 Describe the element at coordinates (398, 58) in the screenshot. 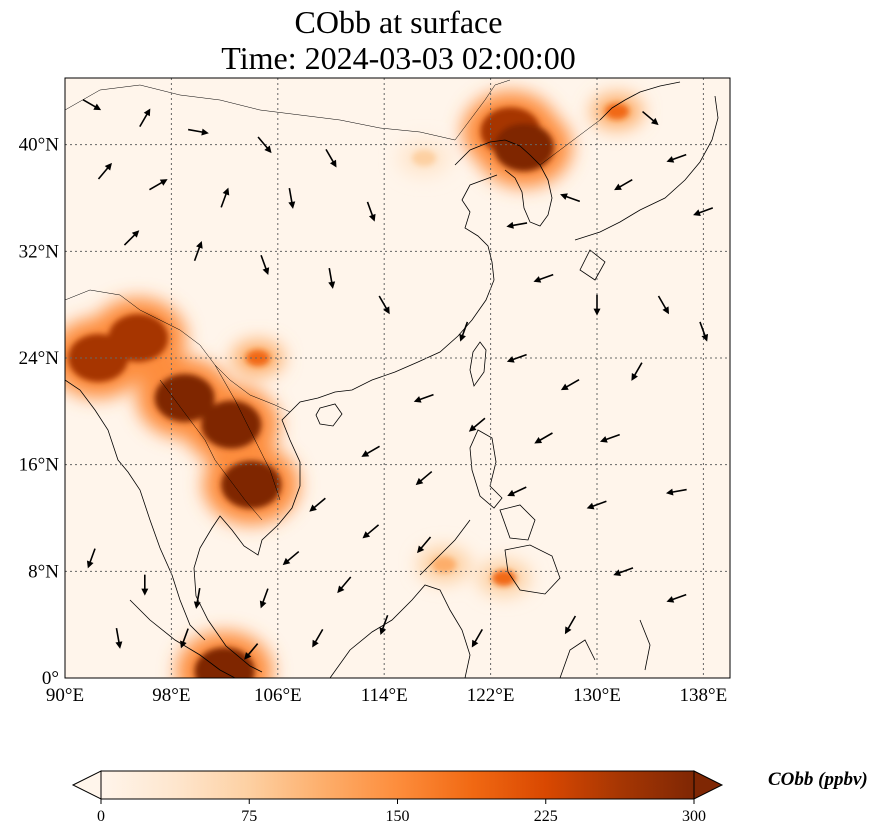

I see `map-subtitle-time: Time: 2024-03-03 02:00:00` at that location.